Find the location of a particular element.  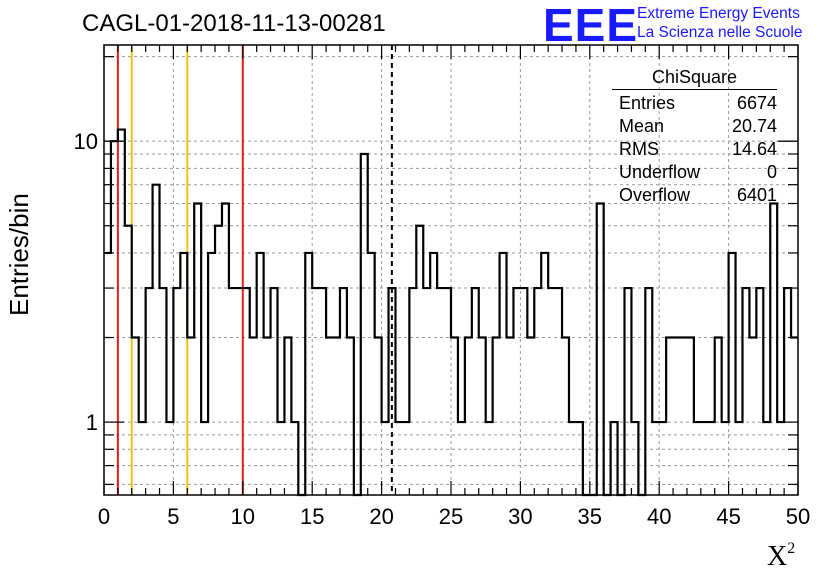

logo-line-2: La Scienza nelle Scuole is located at coordinates (720, 32).